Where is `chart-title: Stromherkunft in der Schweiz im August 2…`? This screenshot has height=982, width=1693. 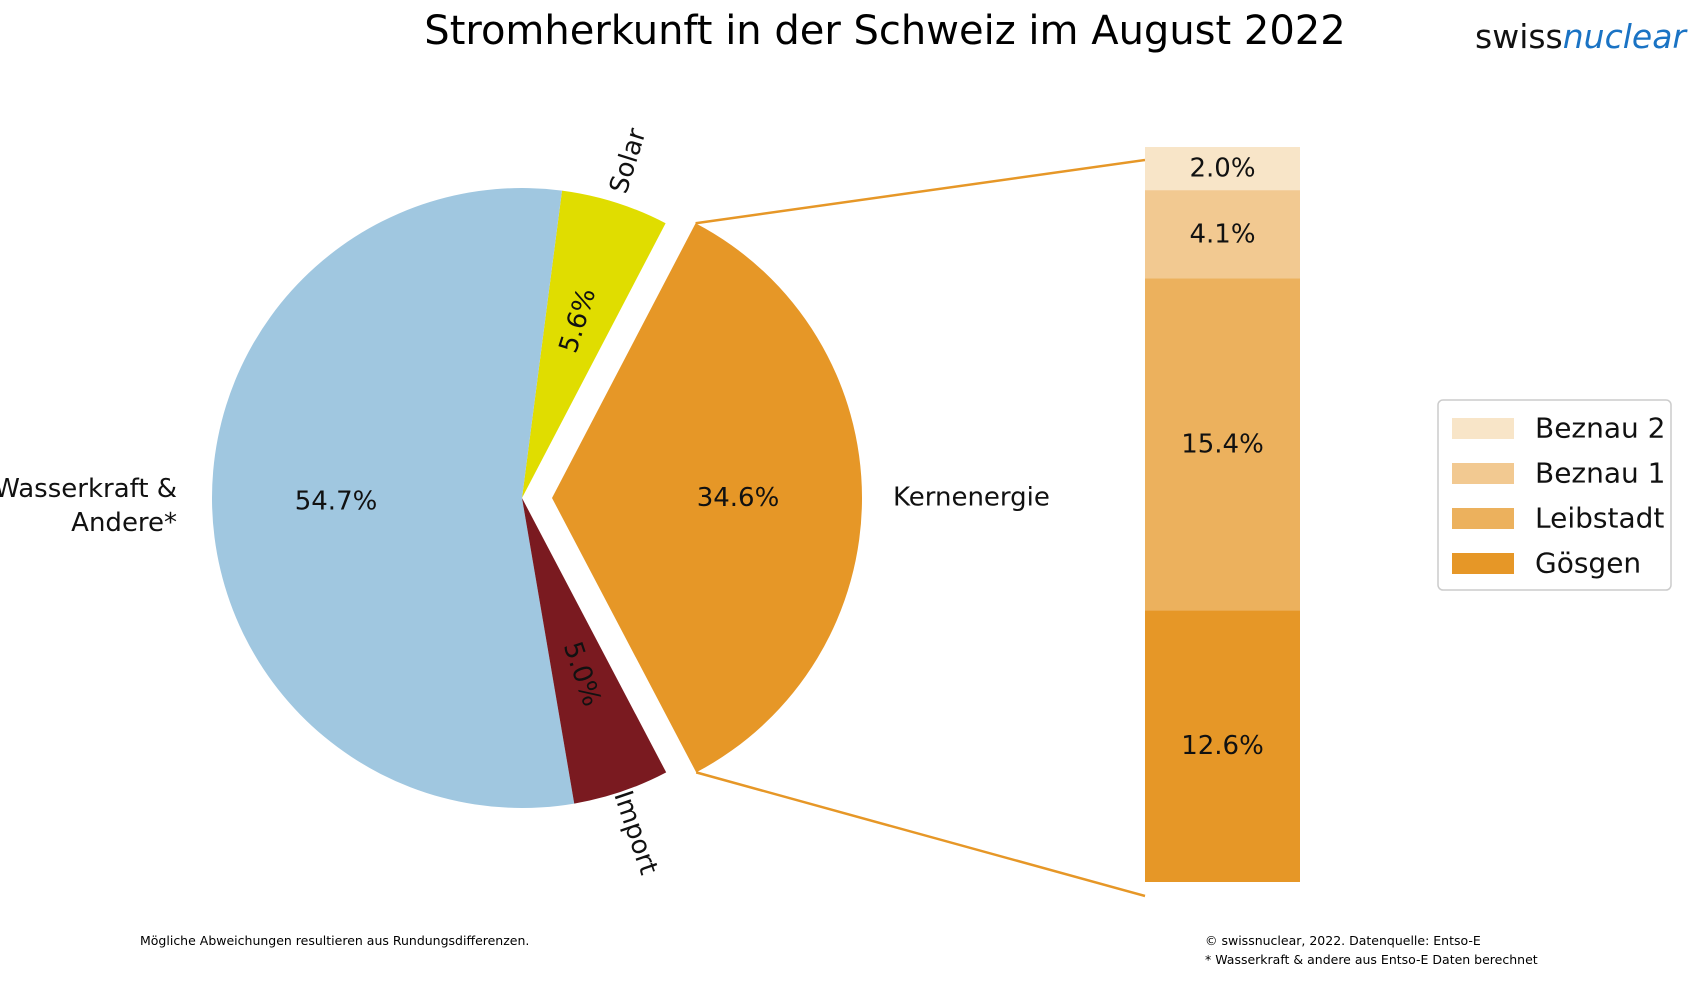 chart-title: Stromherkunft in der Schweiz im August 2… is located at coordinates (884, 31).